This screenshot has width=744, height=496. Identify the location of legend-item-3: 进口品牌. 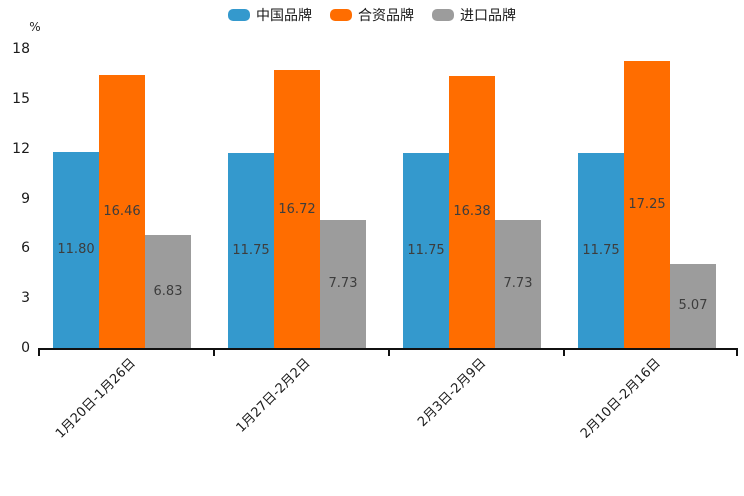
(474, 15).